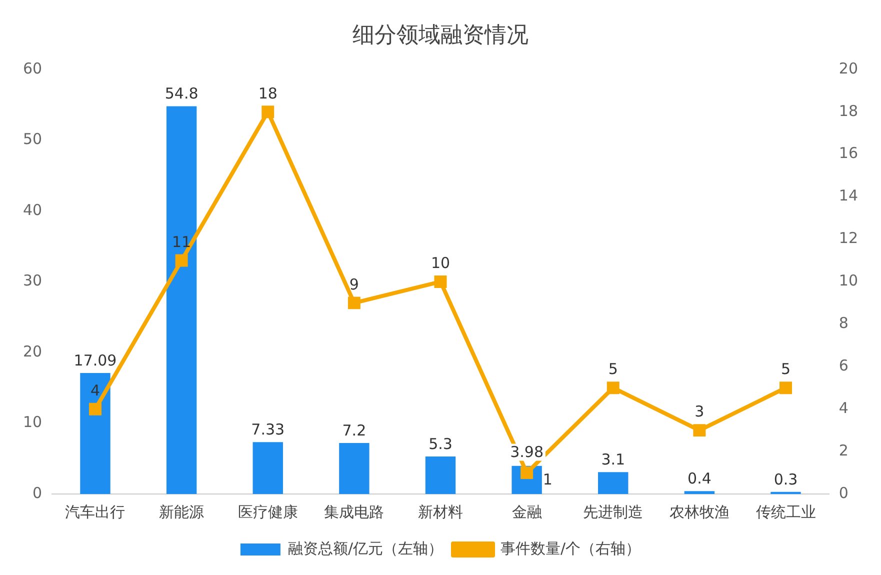  What do you see at coordinates (32, 422) in the screenshot?
I see `y-tick-label: 10` at bounding box center [32, 422].